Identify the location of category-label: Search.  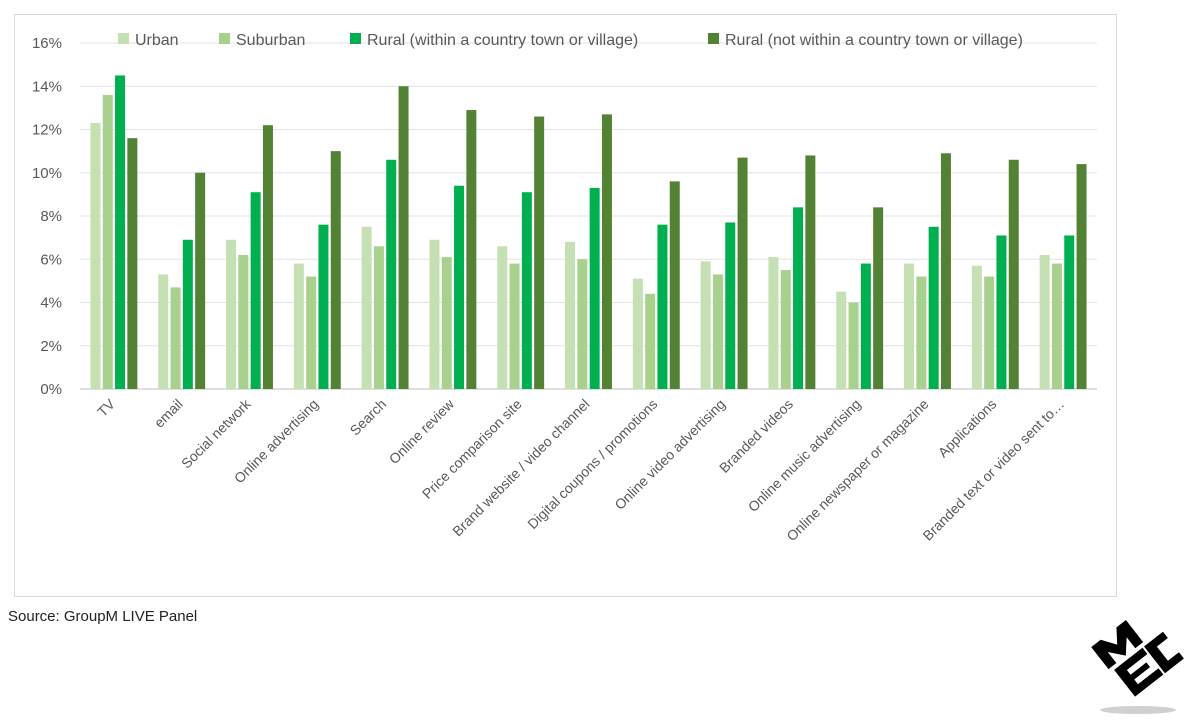
(368, 417).